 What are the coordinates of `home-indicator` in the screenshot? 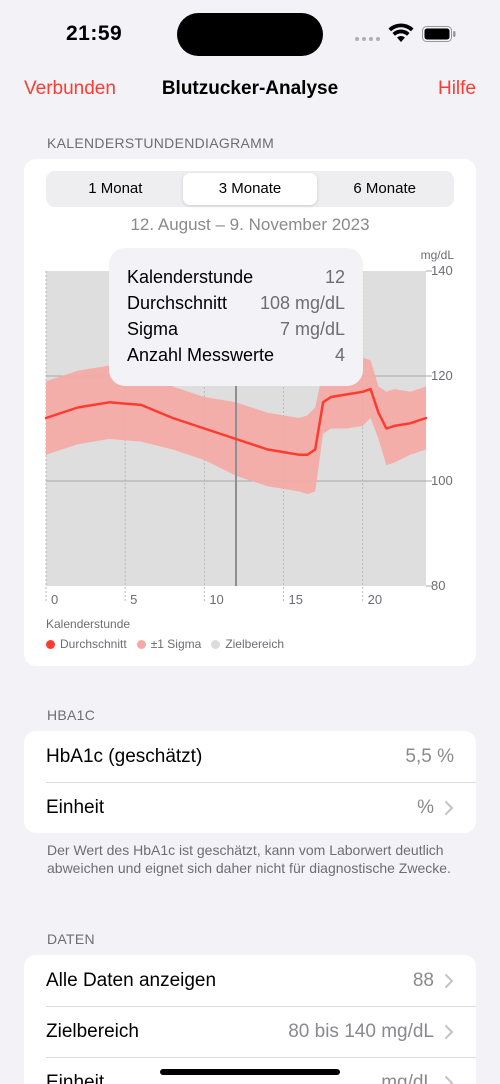 It's located at (250, 1072).